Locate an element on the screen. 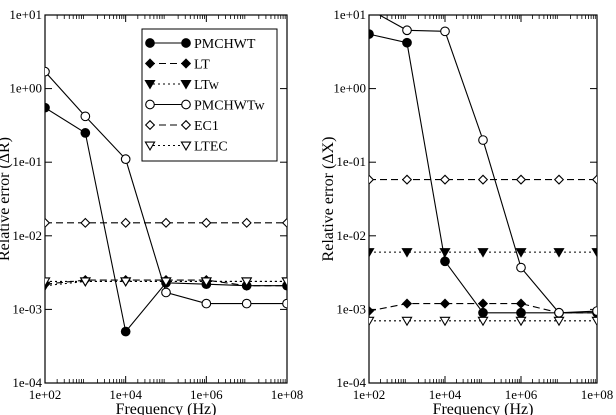  legend-label: EC1 is located at coordinates (206, 126).